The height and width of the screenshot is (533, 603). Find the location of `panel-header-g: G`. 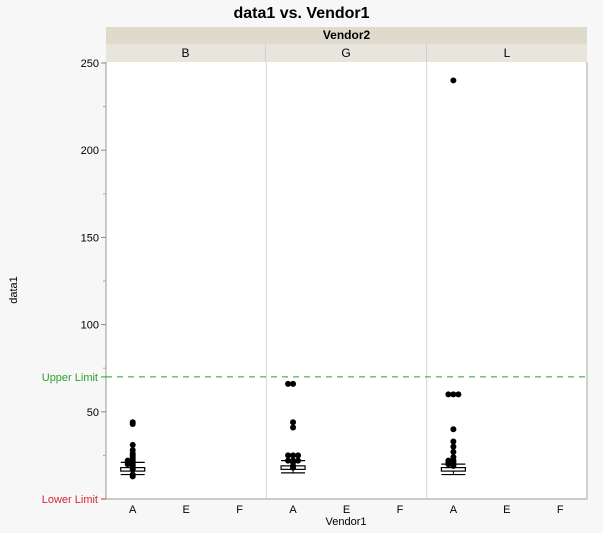

panel-header-g: G is located at coordinates (346, 53).